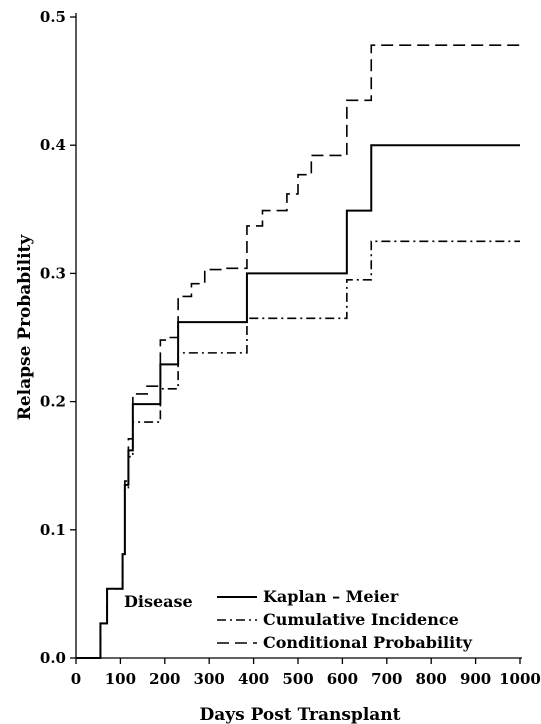 The width and height of the screenshot is (541, 724). I want to click on x-tick-label: 200, so click(164, 679).